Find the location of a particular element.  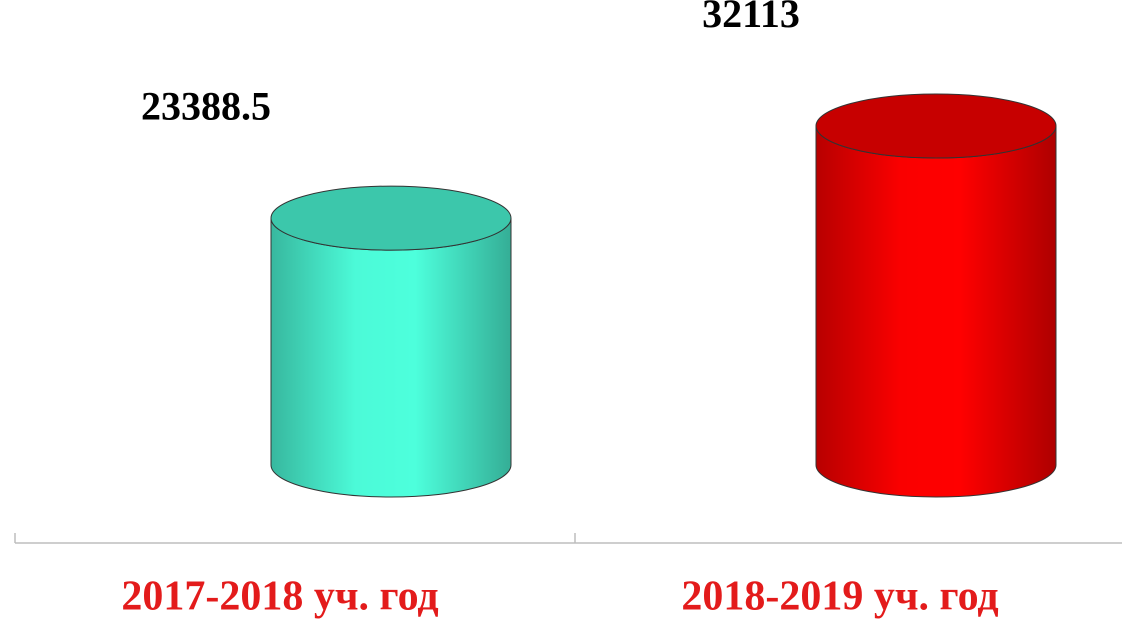

x-tick-label: 2017-2018 уч. год is located at coordinates (279, 597).